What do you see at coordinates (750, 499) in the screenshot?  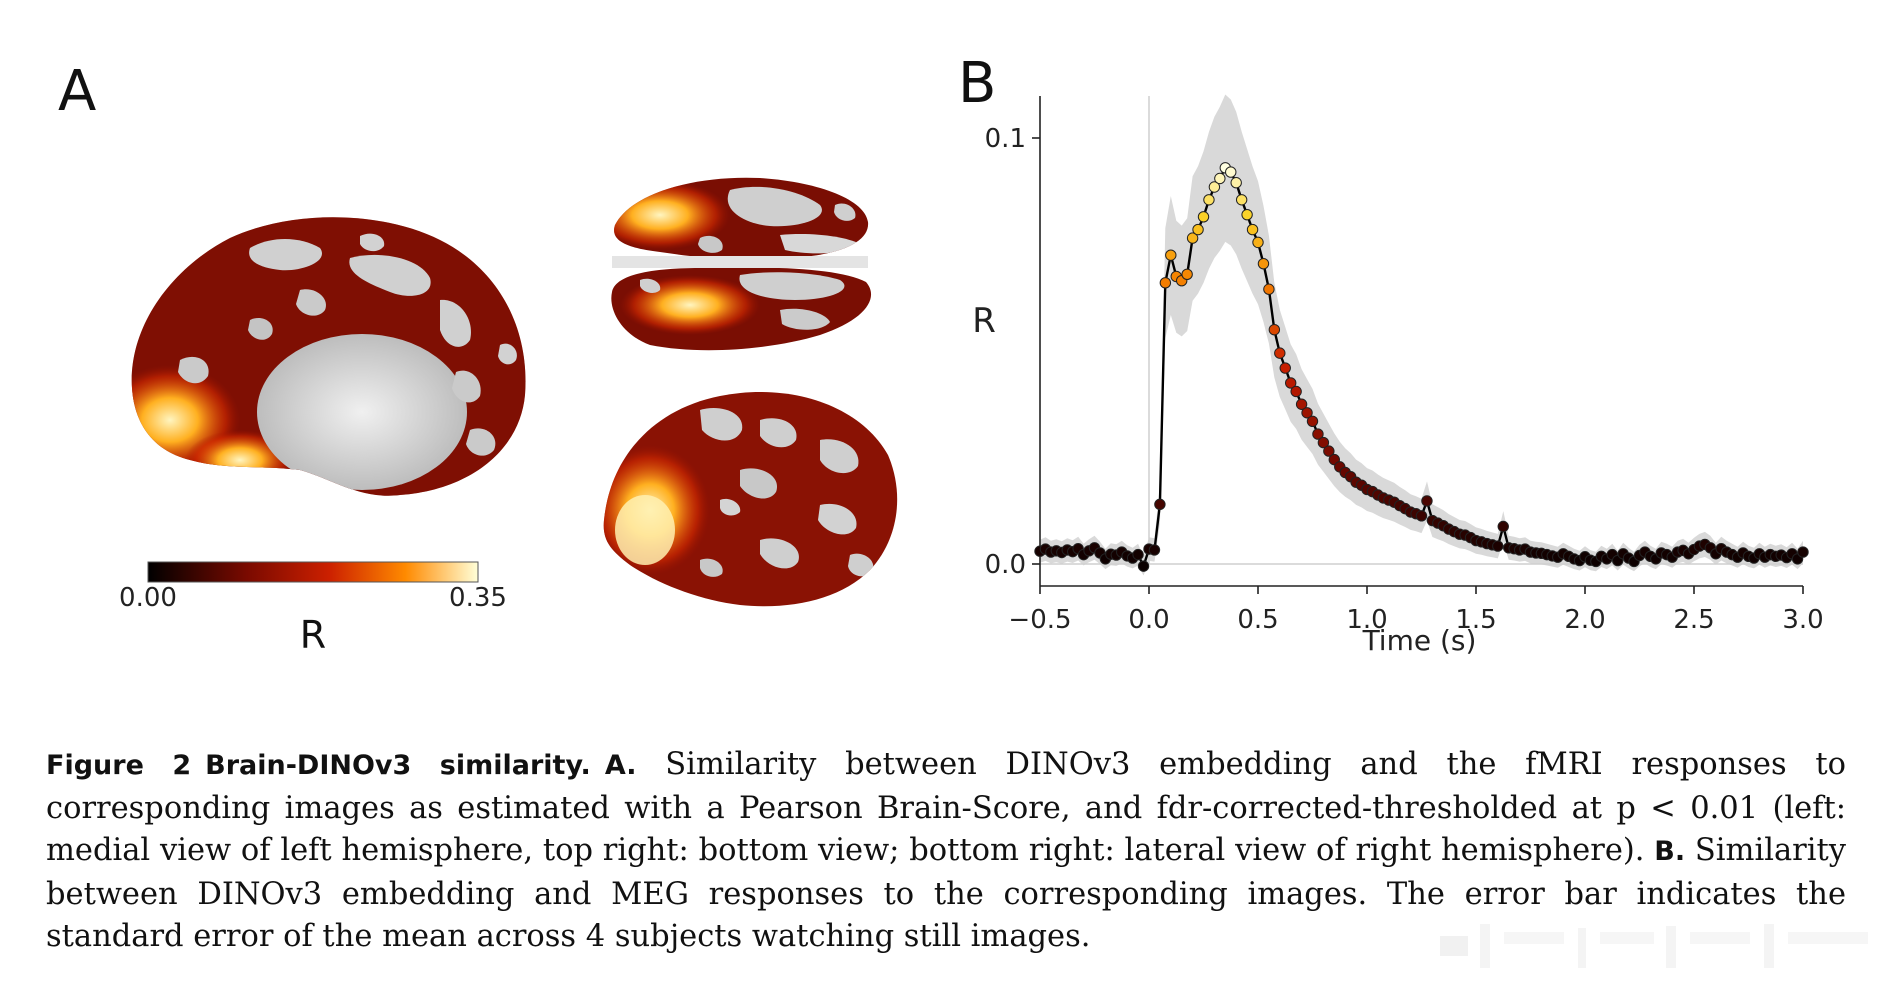 I see `lateral-view` at bounding box center [750, 499].